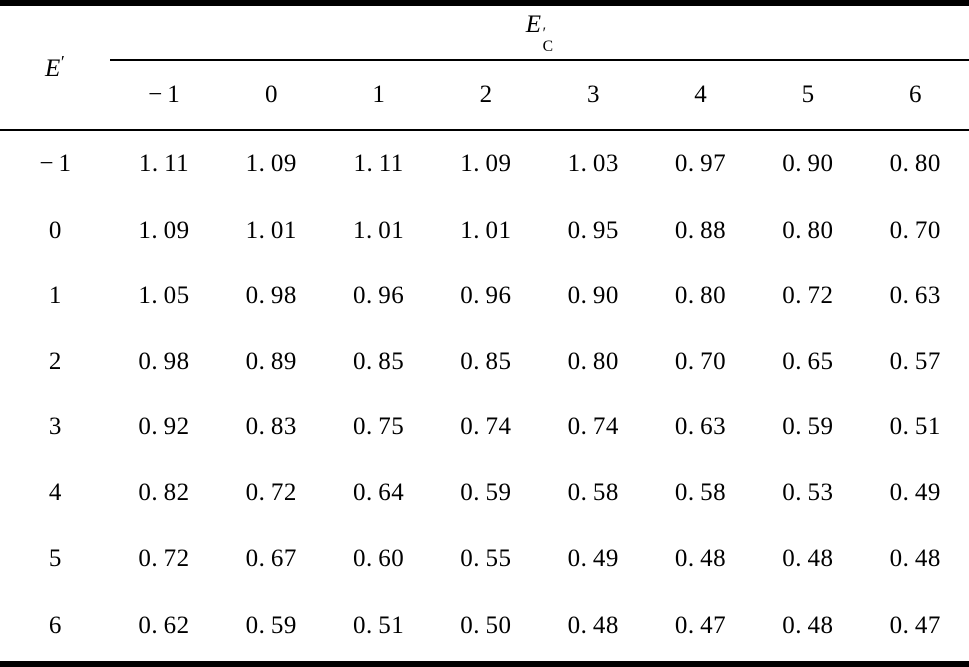 This screenshot has width=969, height=667. I want to click on subscript-label: C, so click(548, 47).